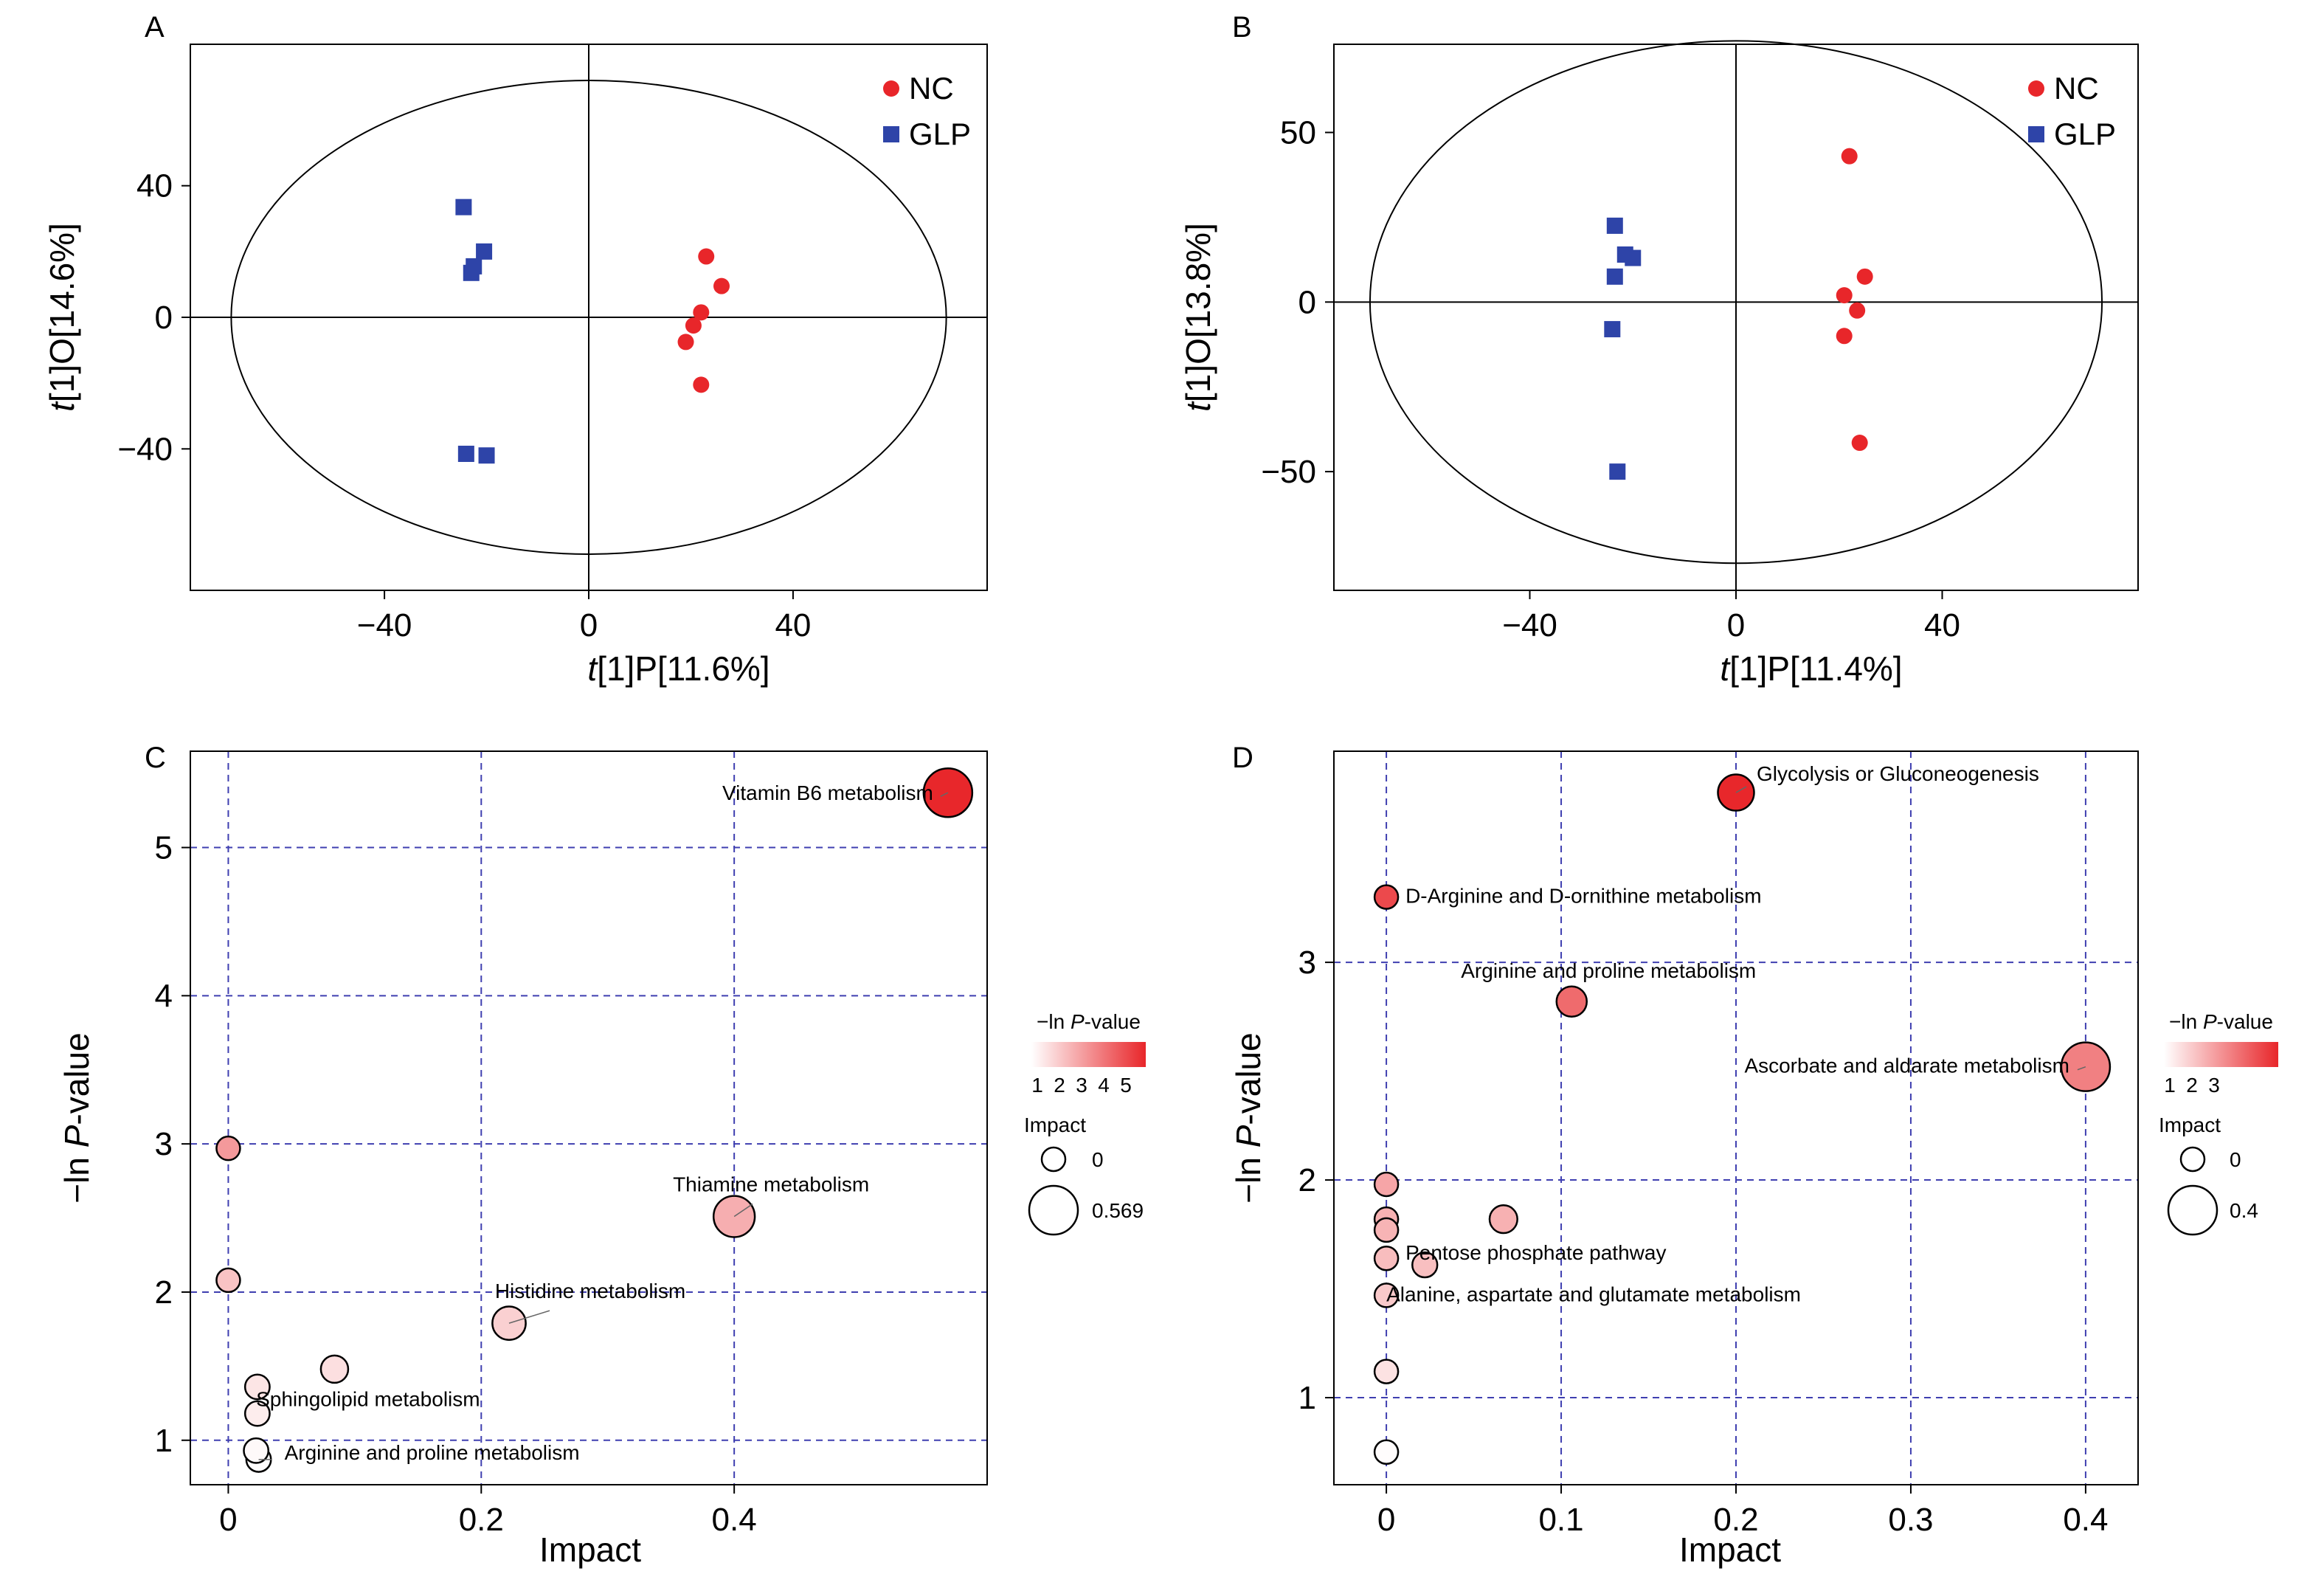 Image resolution: width=2324 pixels, height=1574 pixels. I want to click on legend-label-glp: GLP, so click(940, 134).